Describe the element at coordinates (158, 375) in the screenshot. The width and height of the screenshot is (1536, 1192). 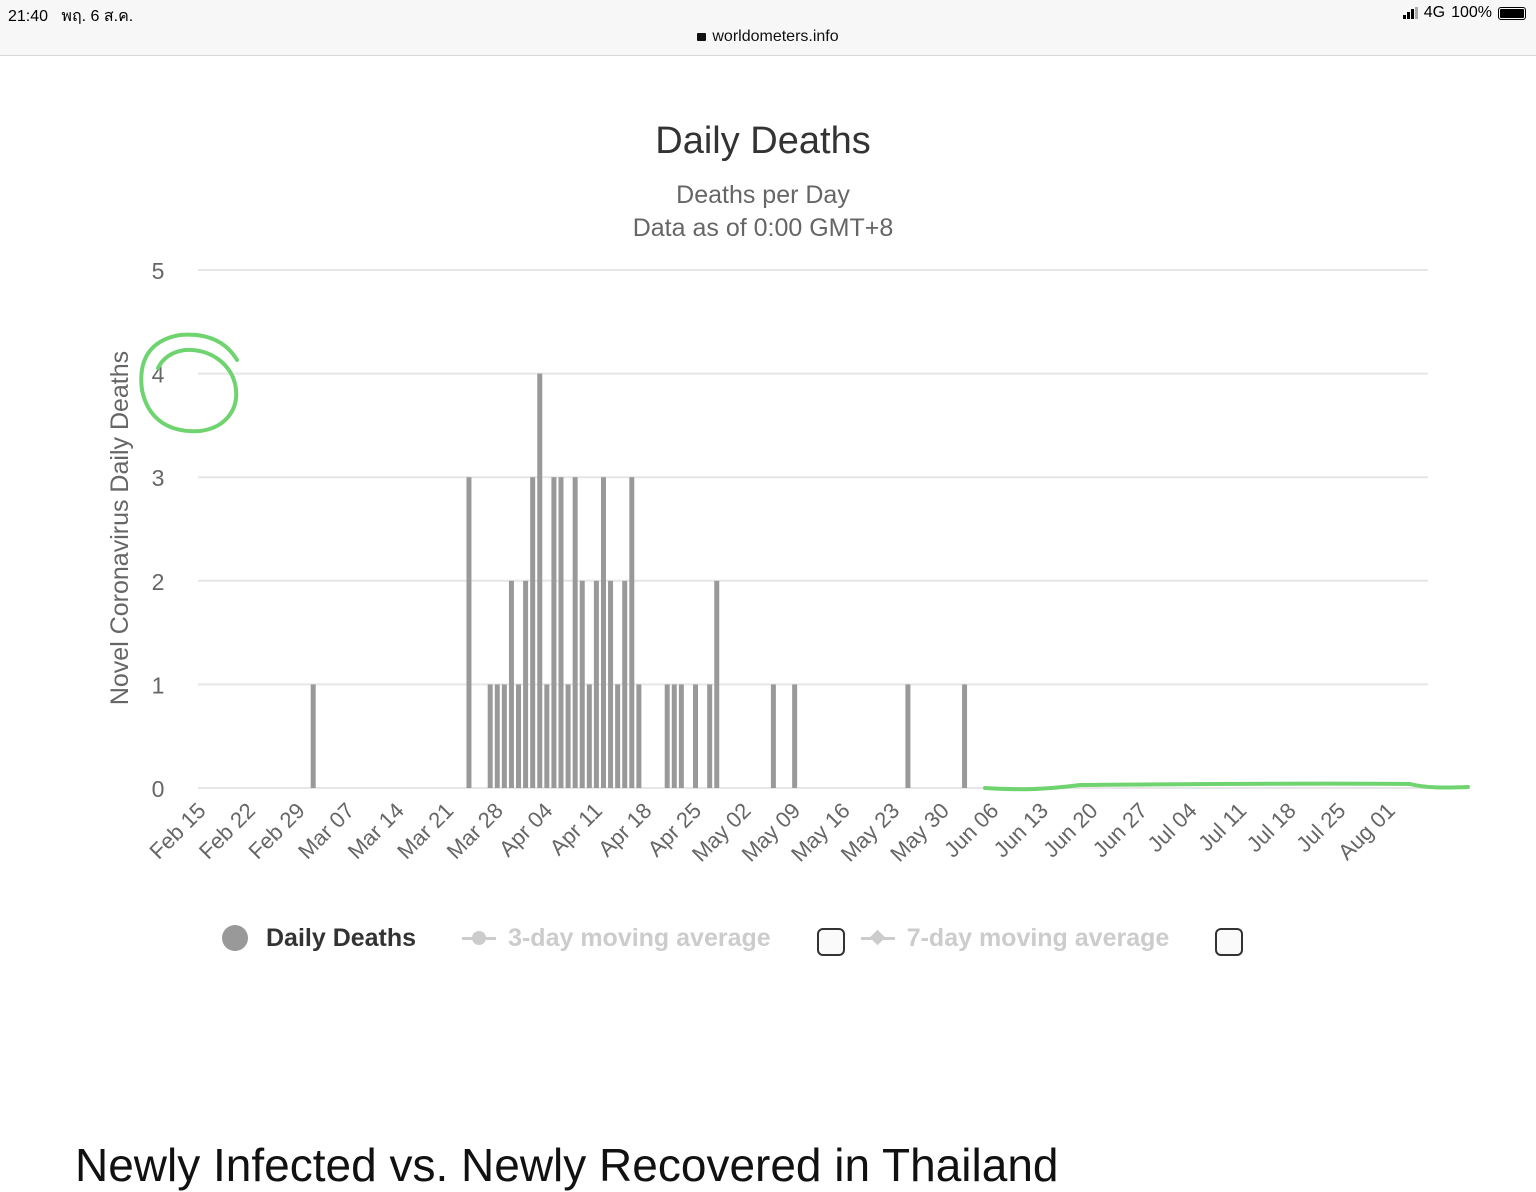
I see `y-tick-label: 4` at that location.